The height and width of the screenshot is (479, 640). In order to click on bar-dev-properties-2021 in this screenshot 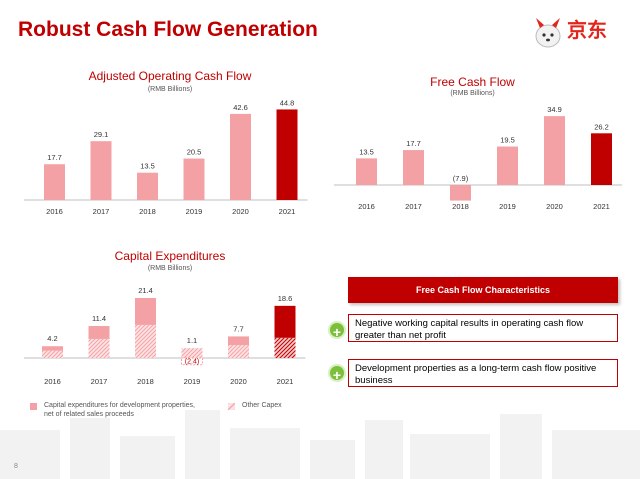, I will do `click(285, 321)`.